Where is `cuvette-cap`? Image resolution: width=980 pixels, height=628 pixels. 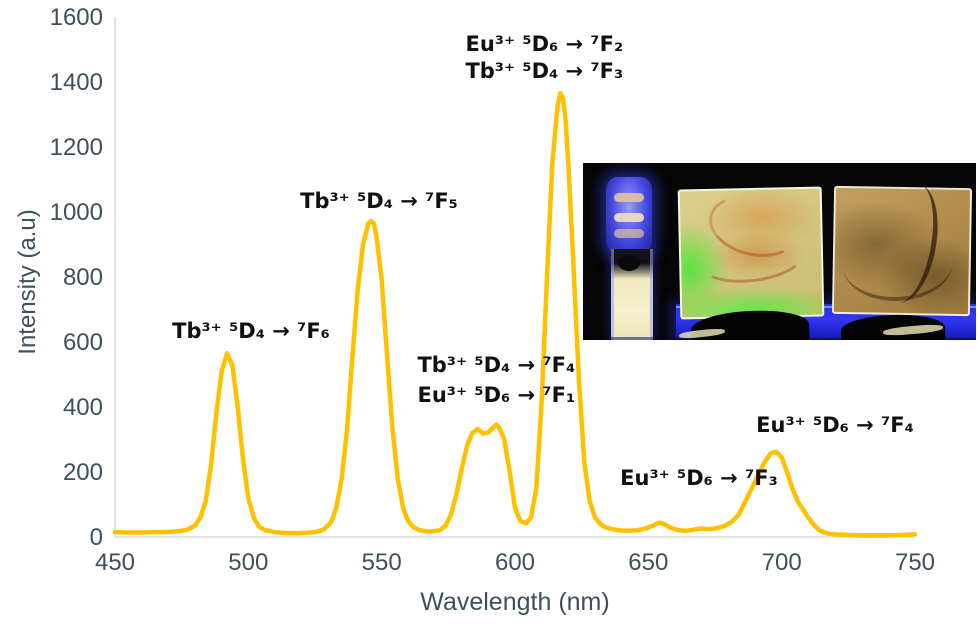
cuvette-cap is located at coordinates (629, 215).